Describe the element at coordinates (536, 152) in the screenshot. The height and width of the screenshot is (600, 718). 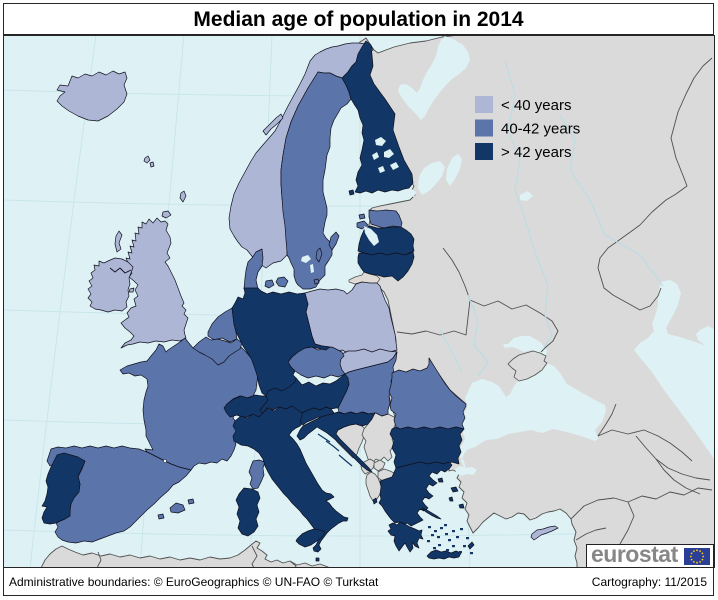
I see `svg-text: > 42 years` at that location.